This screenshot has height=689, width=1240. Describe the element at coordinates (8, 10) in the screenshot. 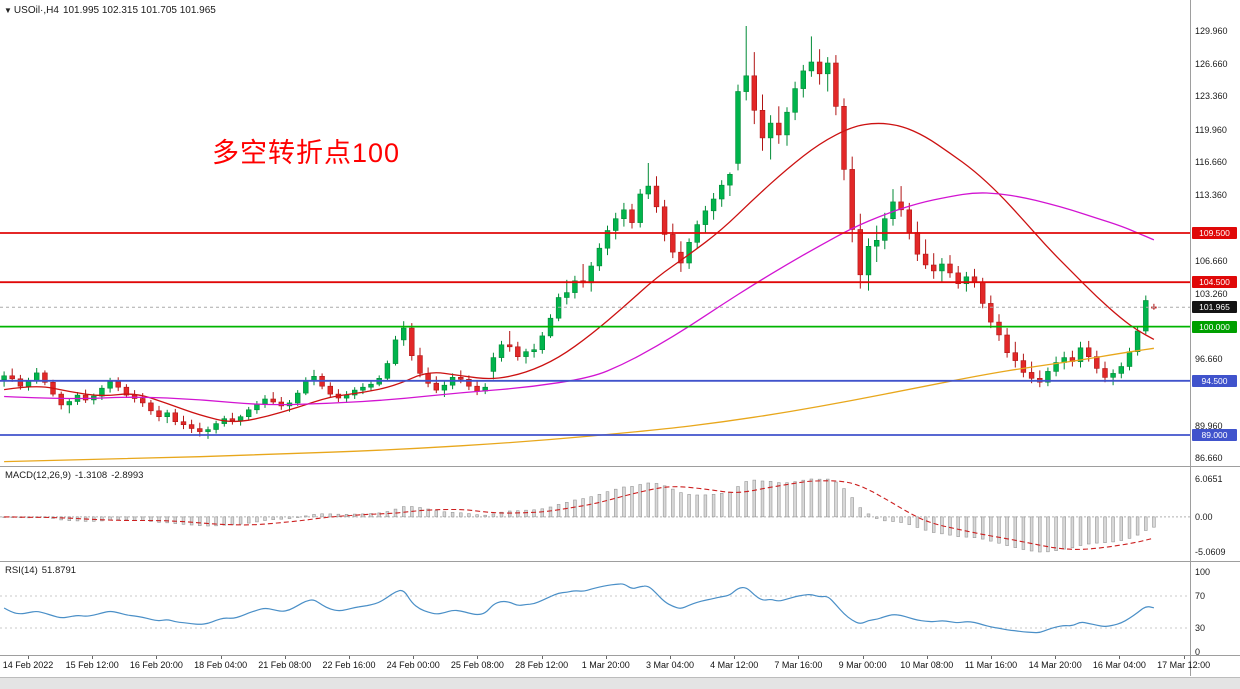

I see `dropdown-triangle-icon: ▼` at that location.